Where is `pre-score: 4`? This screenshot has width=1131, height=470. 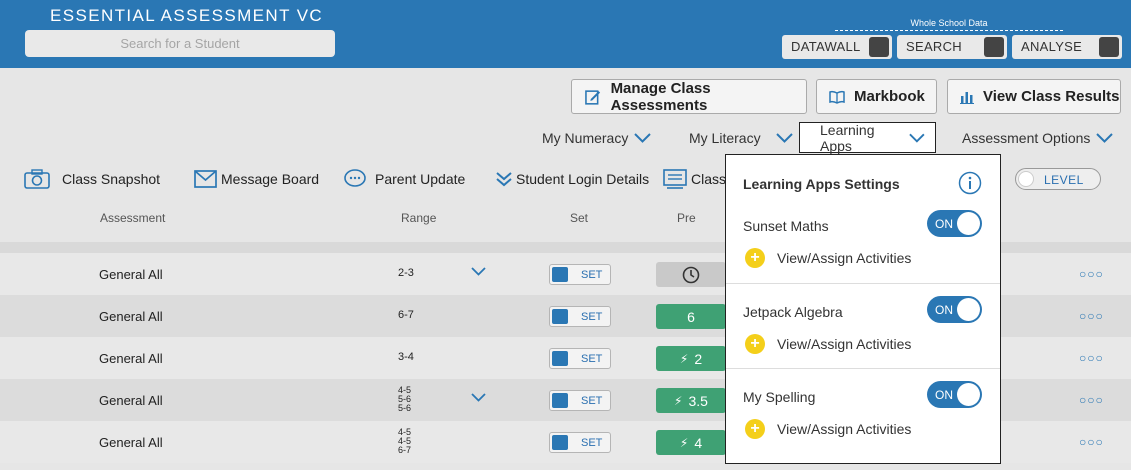 pre-score: 4 is located at coordinates (698, 442).